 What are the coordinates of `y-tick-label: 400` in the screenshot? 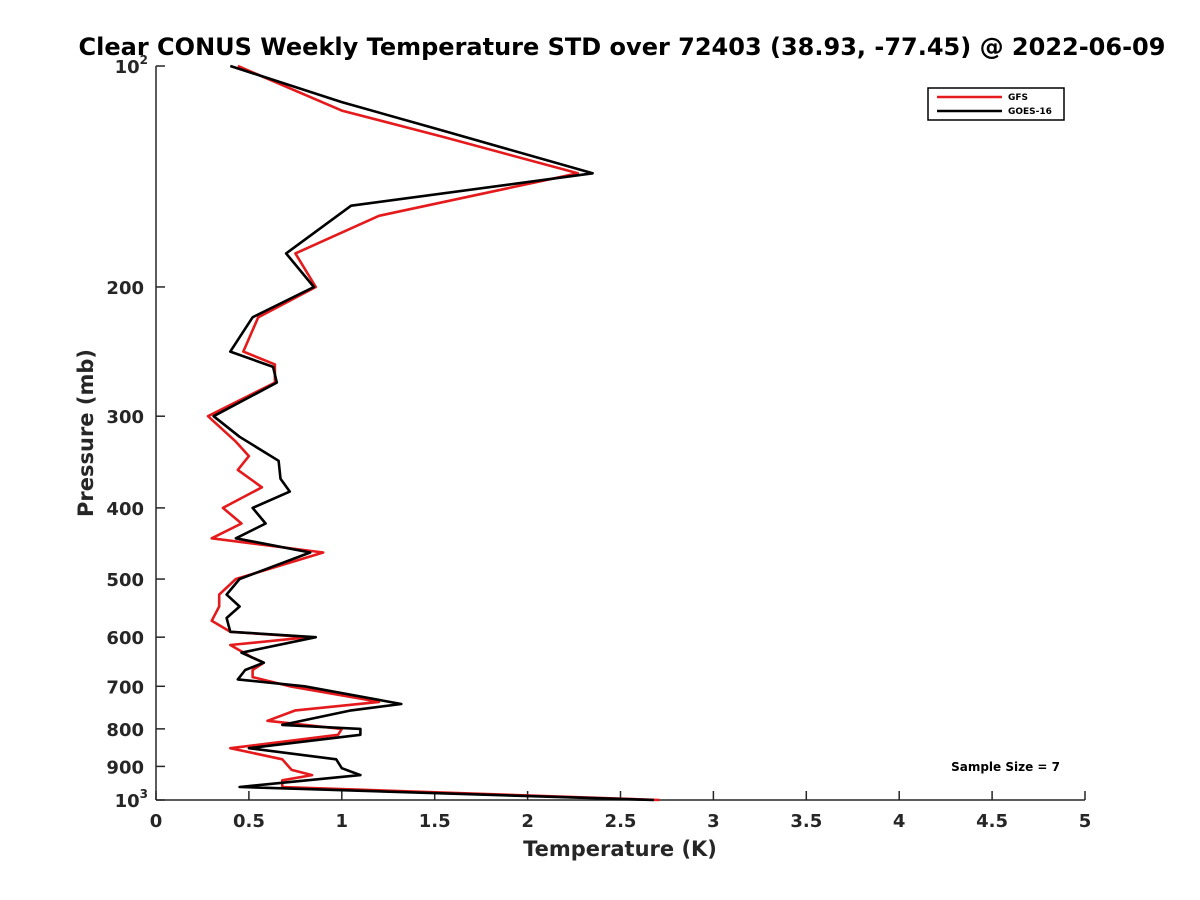 It's located at (125, 509).